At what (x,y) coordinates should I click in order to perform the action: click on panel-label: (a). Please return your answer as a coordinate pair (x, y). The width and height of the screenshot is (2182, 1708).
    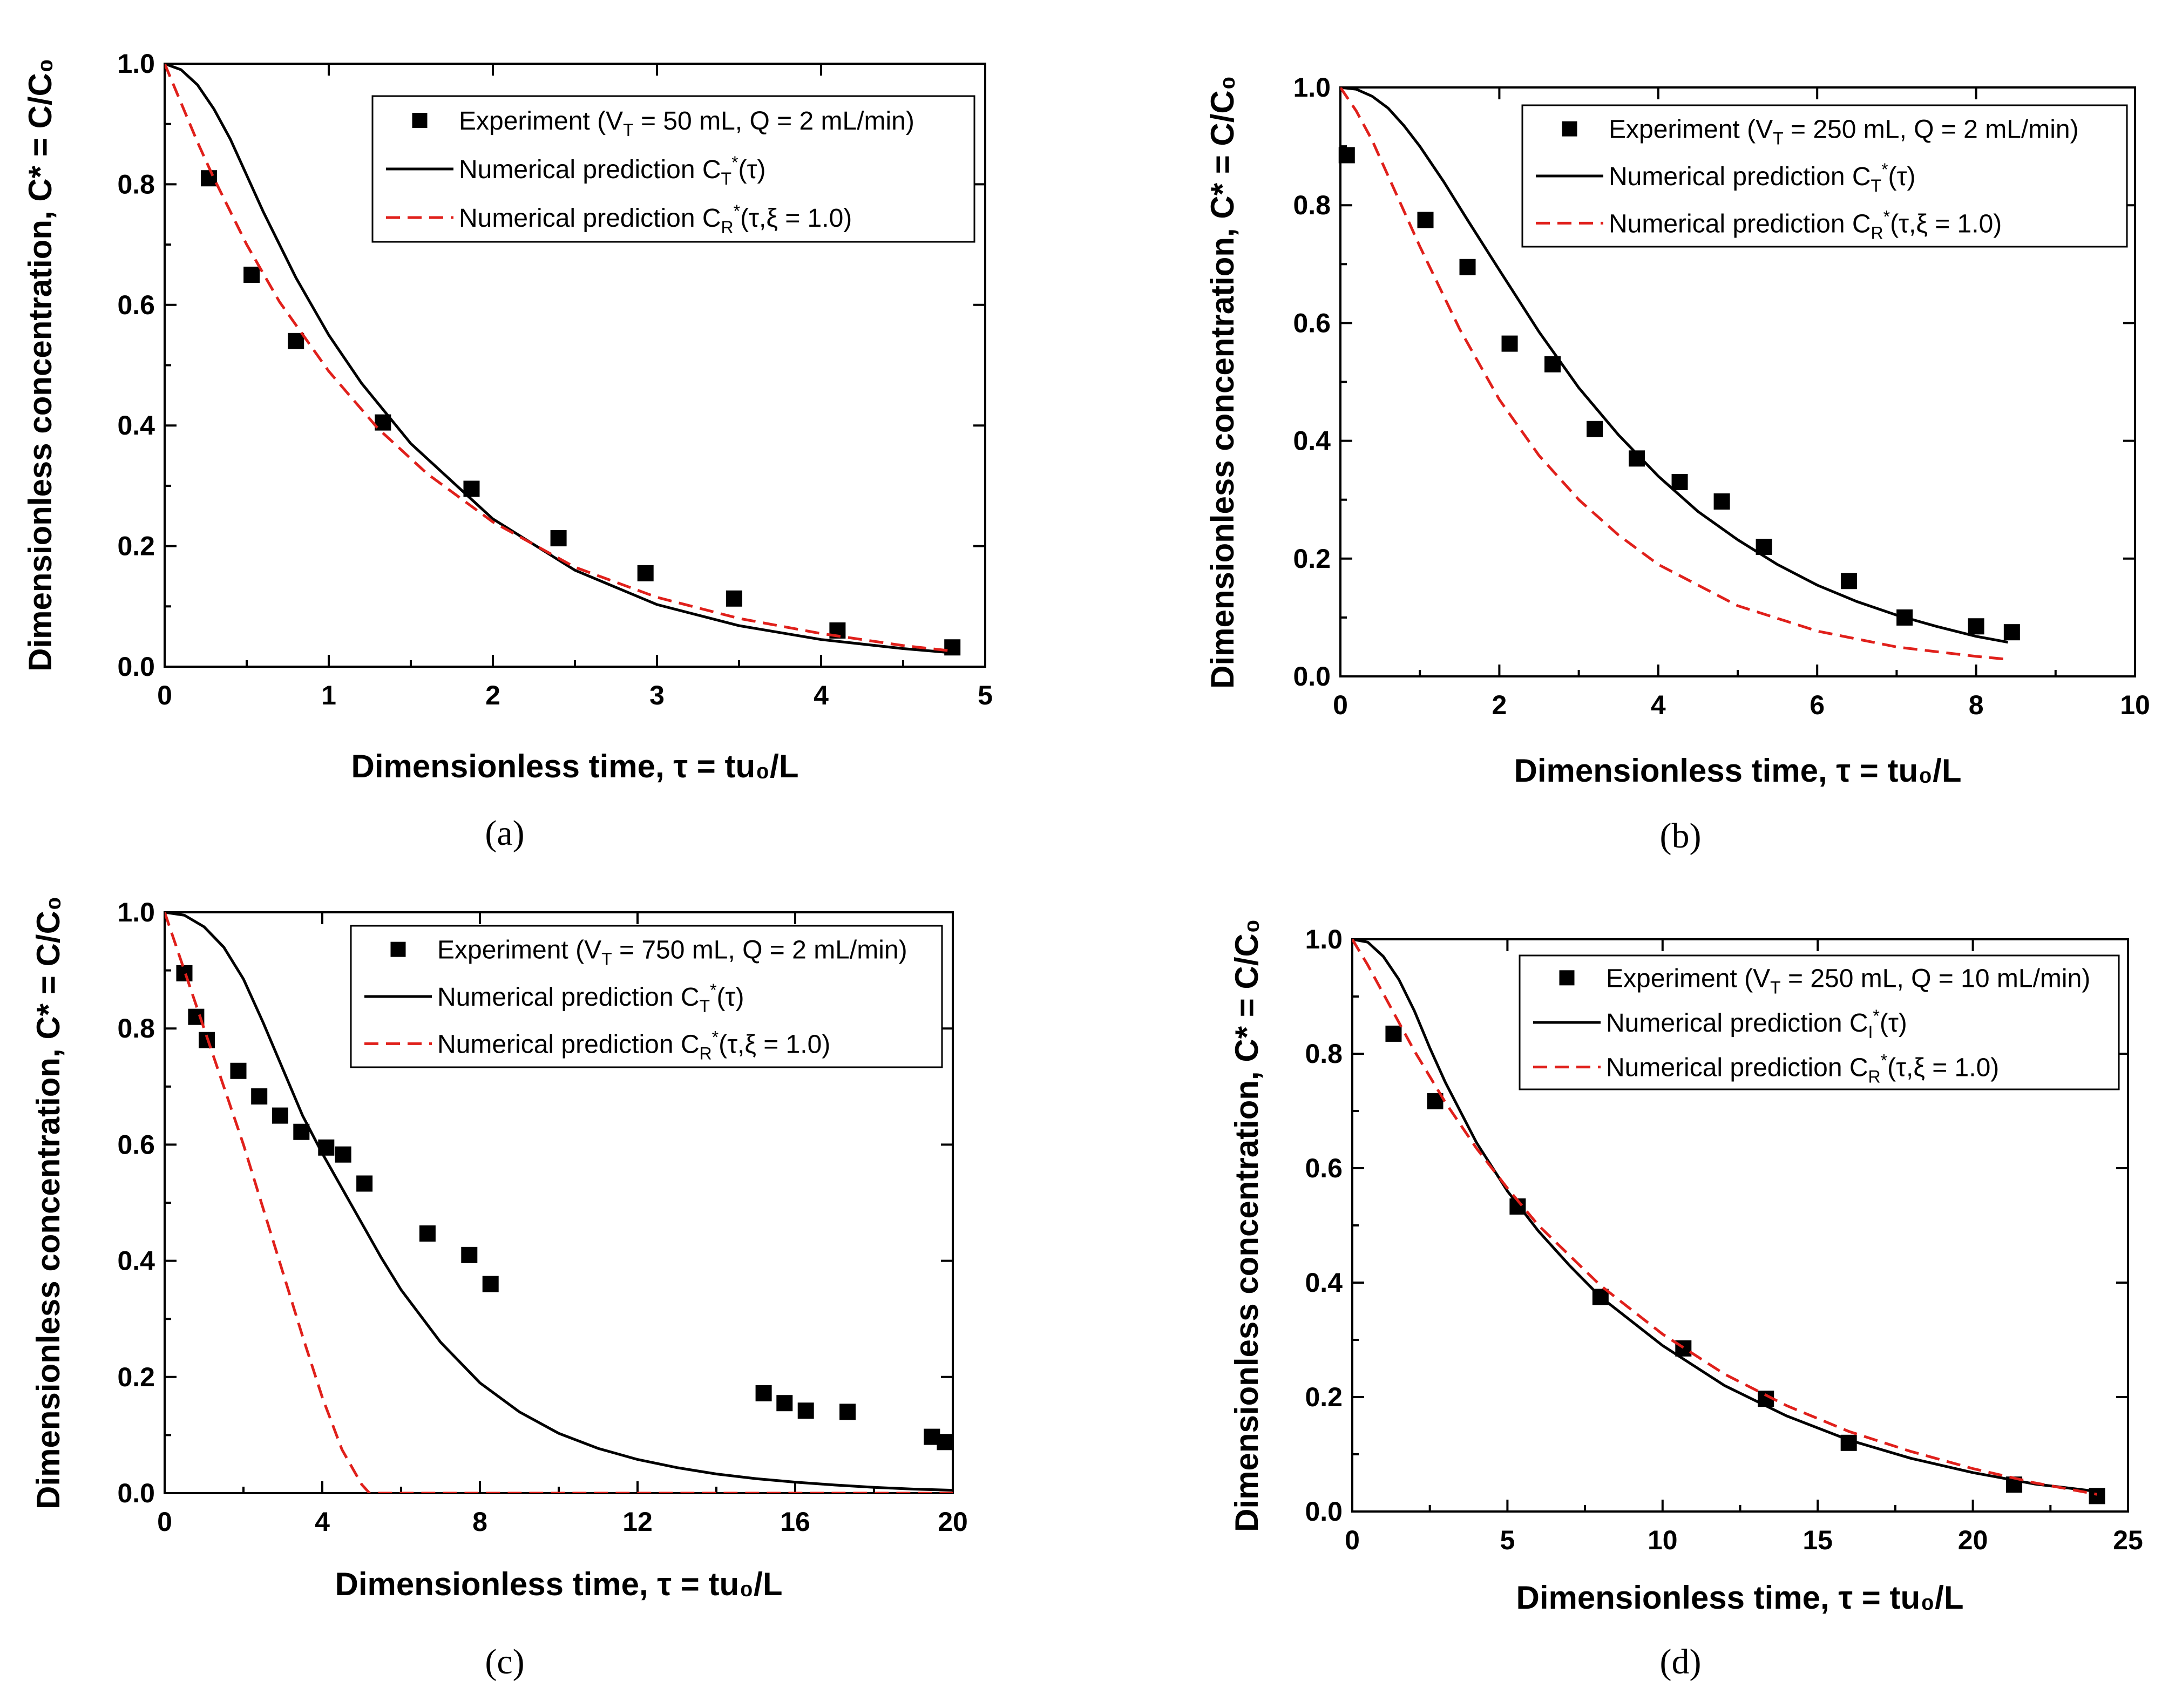
    Looking at the image, I should click on (505, 833).